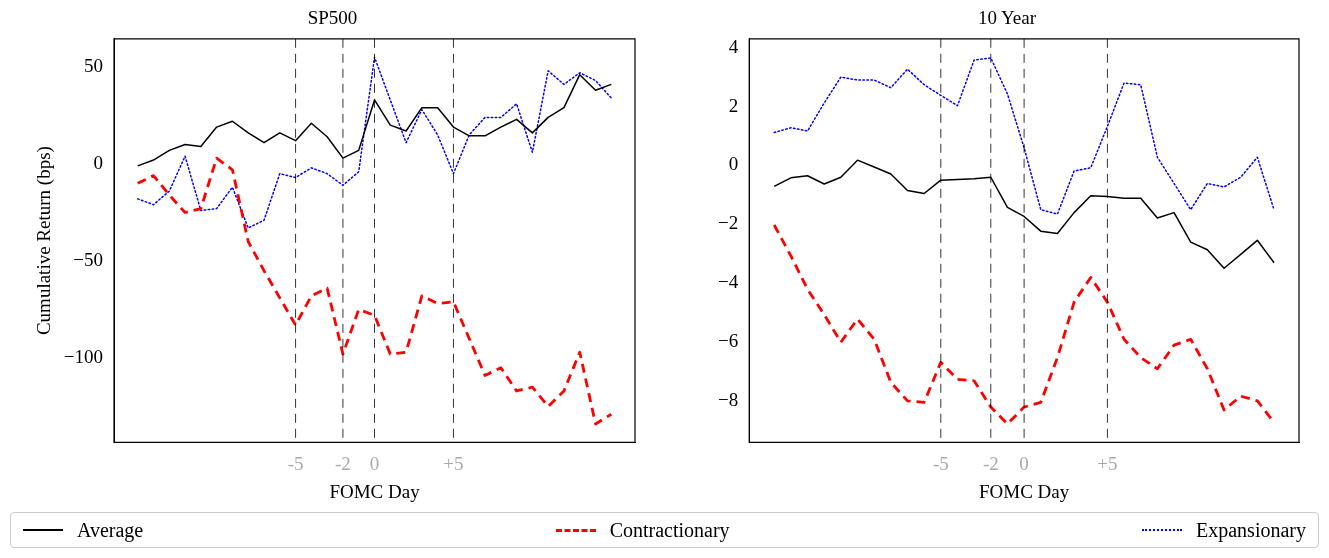  Describe the element at coordinates (44, 241) in the screenshot. I see `y-axis-title: Cumulative Return (bps)` at that location.